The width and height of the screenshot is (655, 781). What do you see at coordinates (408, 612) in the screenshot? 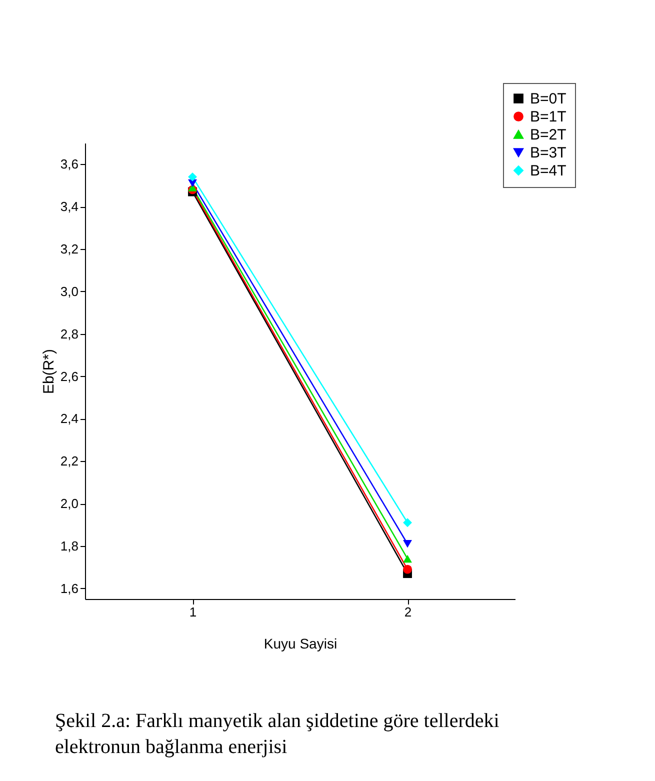
I see `x-tick-label: 2` at bounding box center [408, 612].